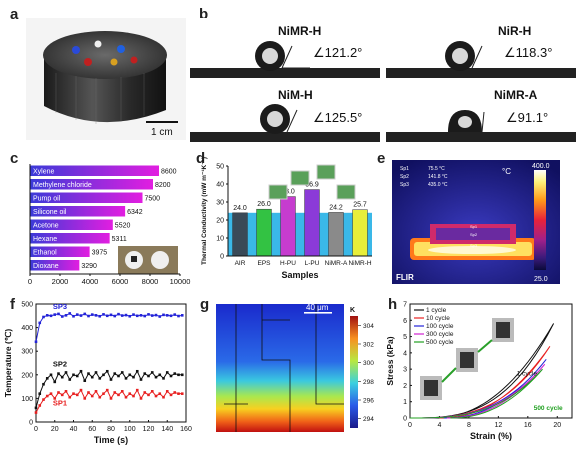 The image size is (579, 449). Describe the element at coordinates (404, 169) in the screenshot. I see `readout-label: Sp1` at that location.